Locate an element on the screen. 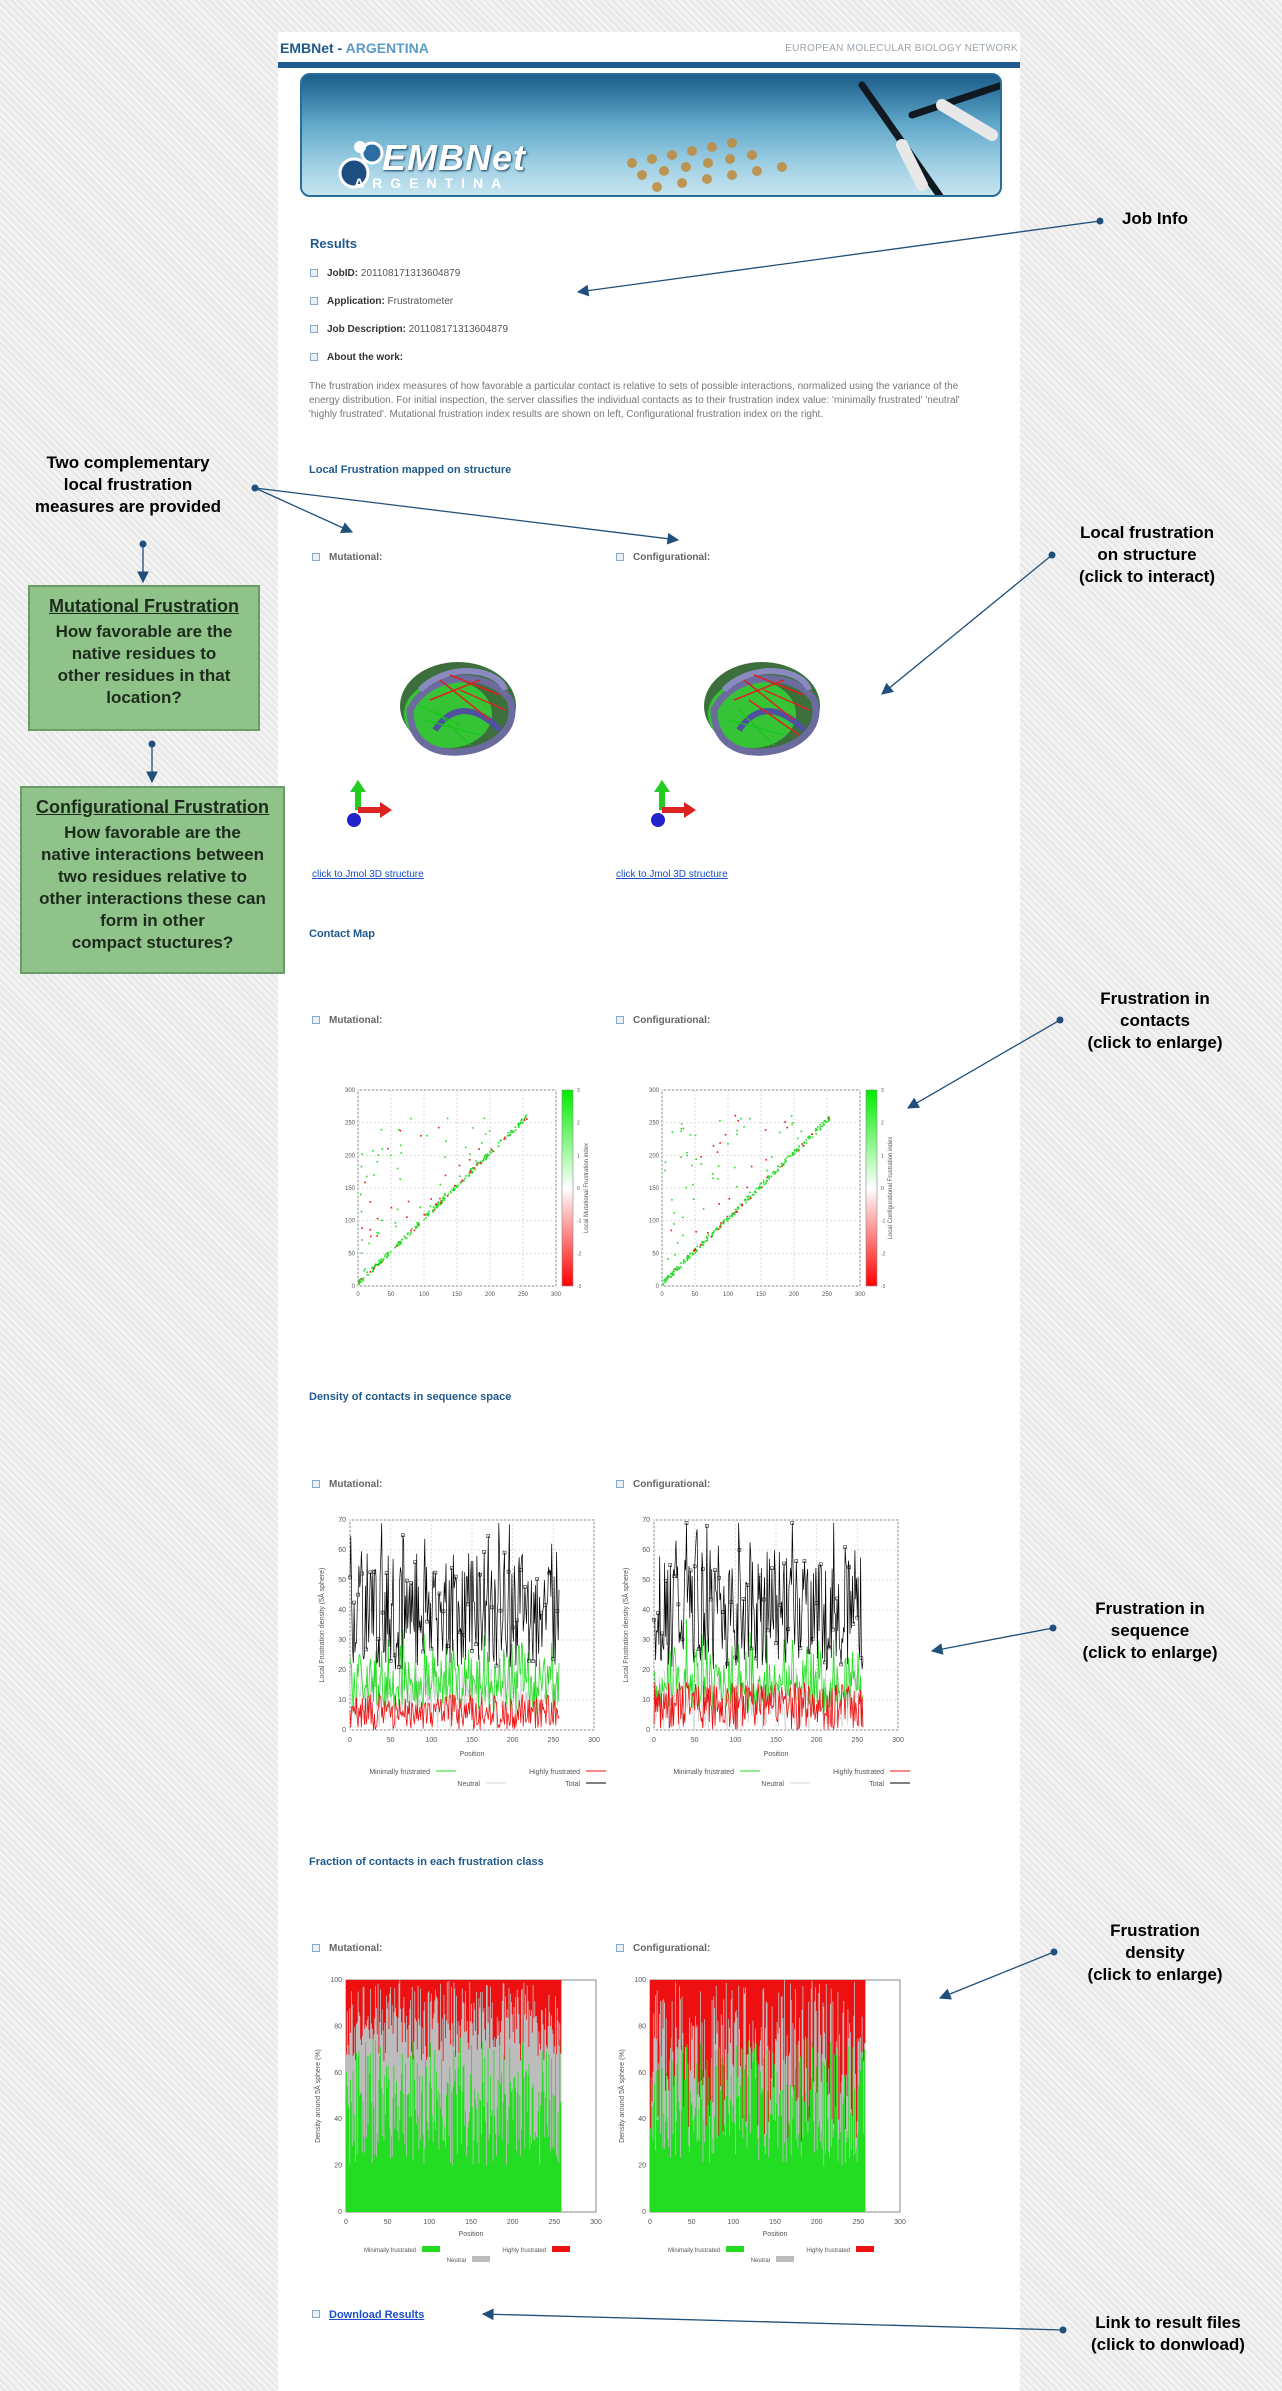 This screenshot has width=1282, height=2391. legend-label: Neutral is located at coordinates (772, 1784).